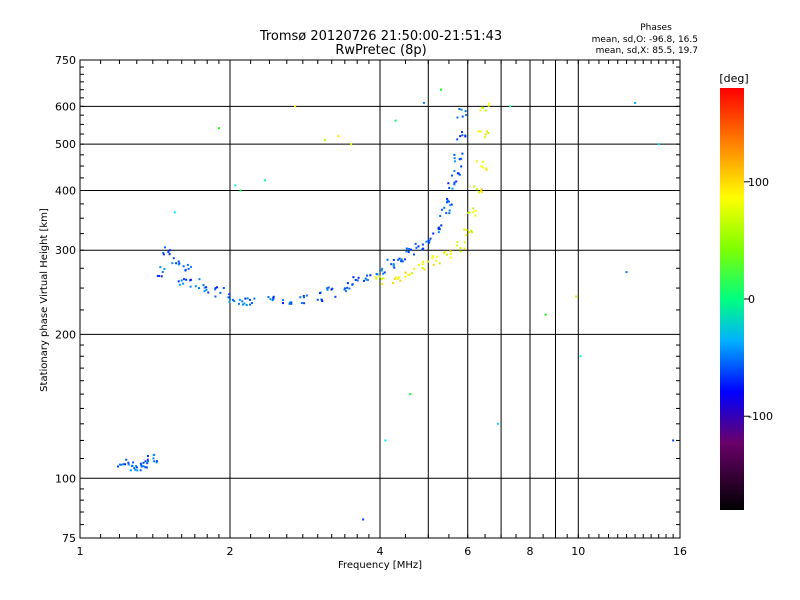 The height and width of the screenshot is (600, 800). What do you see at coordinates (647, 51) in the screenshot?
I see `phase-stats-x: mean, sd,X: 85.5, 19.7` at bounding box center [647, 51].